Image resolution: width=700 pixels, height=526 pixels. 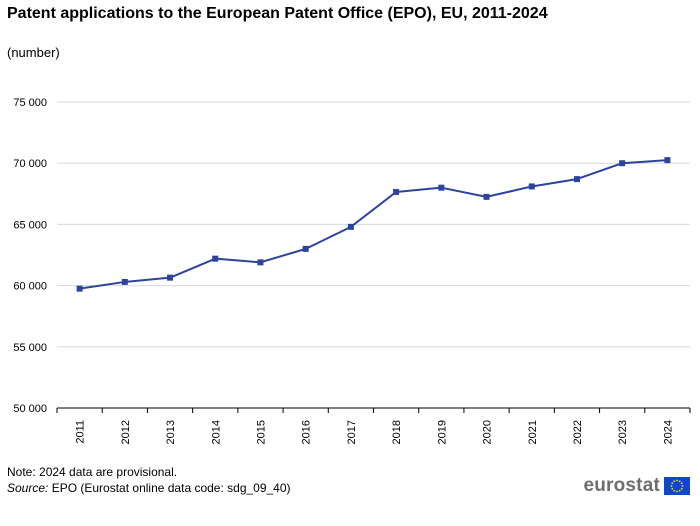 I want to click on eurostat-logo: eurostat, so click(x=636, y=486).